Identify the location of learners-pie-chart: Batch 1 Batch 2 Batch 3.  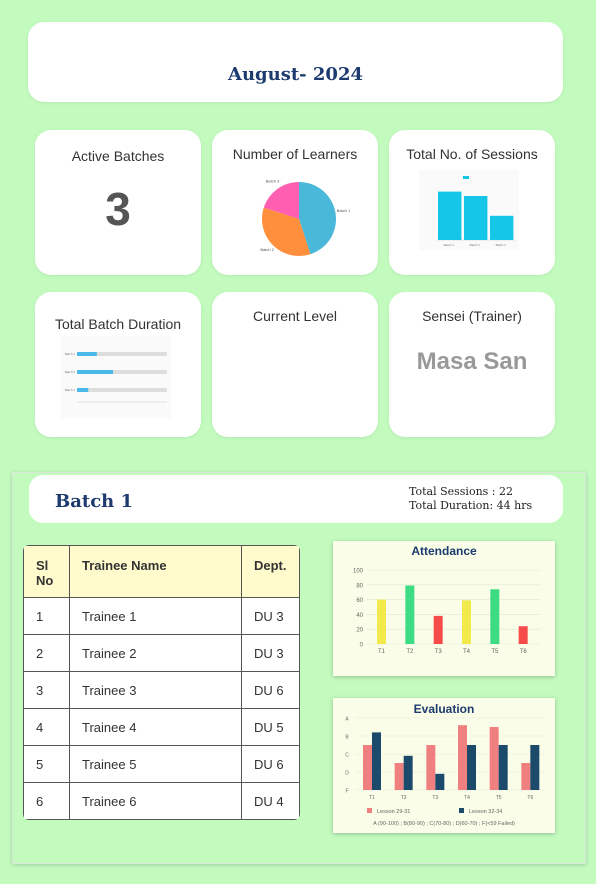
(305, 217).